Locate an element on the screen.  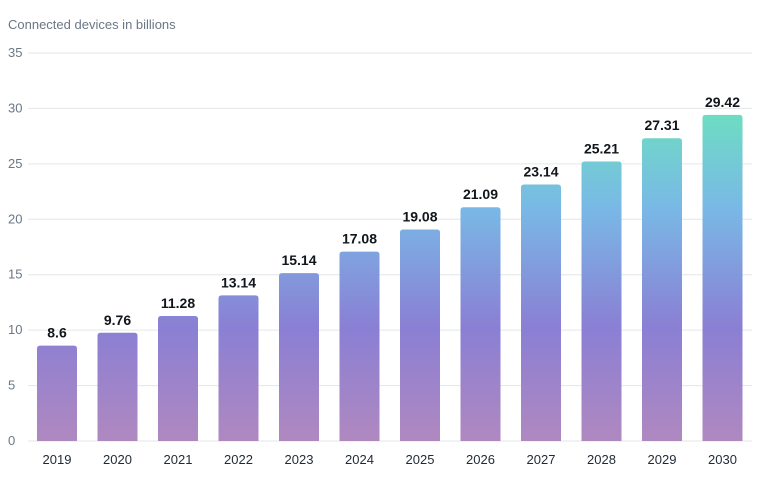
y-tick-label: 5 is located at coordinates (11, 385).